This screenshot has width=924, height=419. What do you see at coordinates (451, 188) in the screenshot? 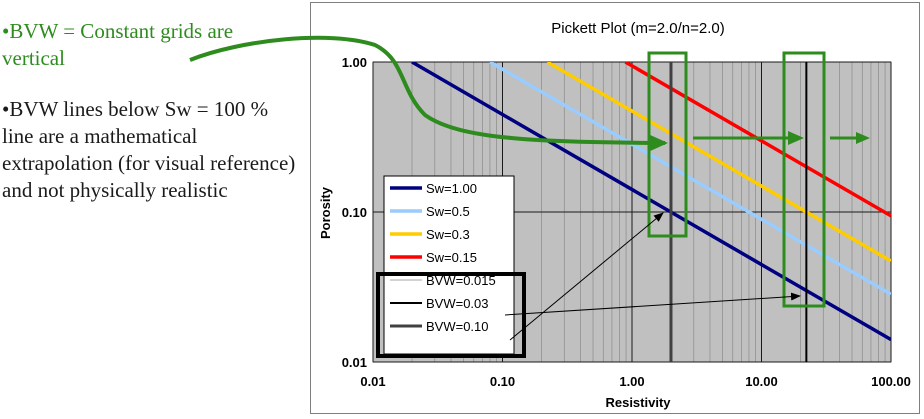
I see `legend-entry: Sw=1.00` at bounding box center [451, 188].